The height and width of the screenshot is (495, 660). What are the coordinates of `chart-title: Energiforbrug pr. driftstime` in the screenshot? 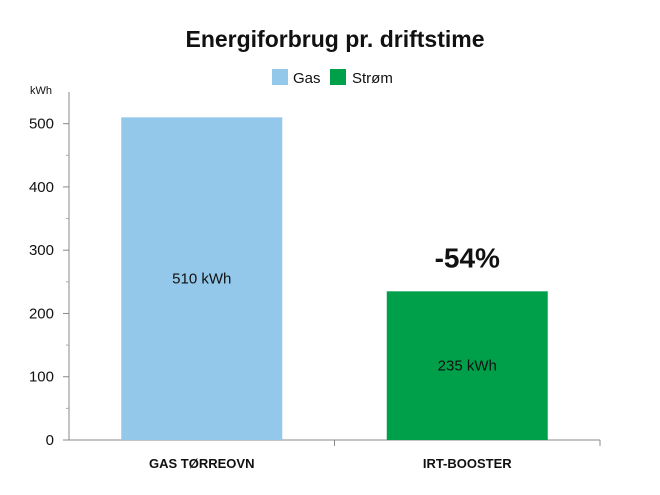 It's located at (334, 39).